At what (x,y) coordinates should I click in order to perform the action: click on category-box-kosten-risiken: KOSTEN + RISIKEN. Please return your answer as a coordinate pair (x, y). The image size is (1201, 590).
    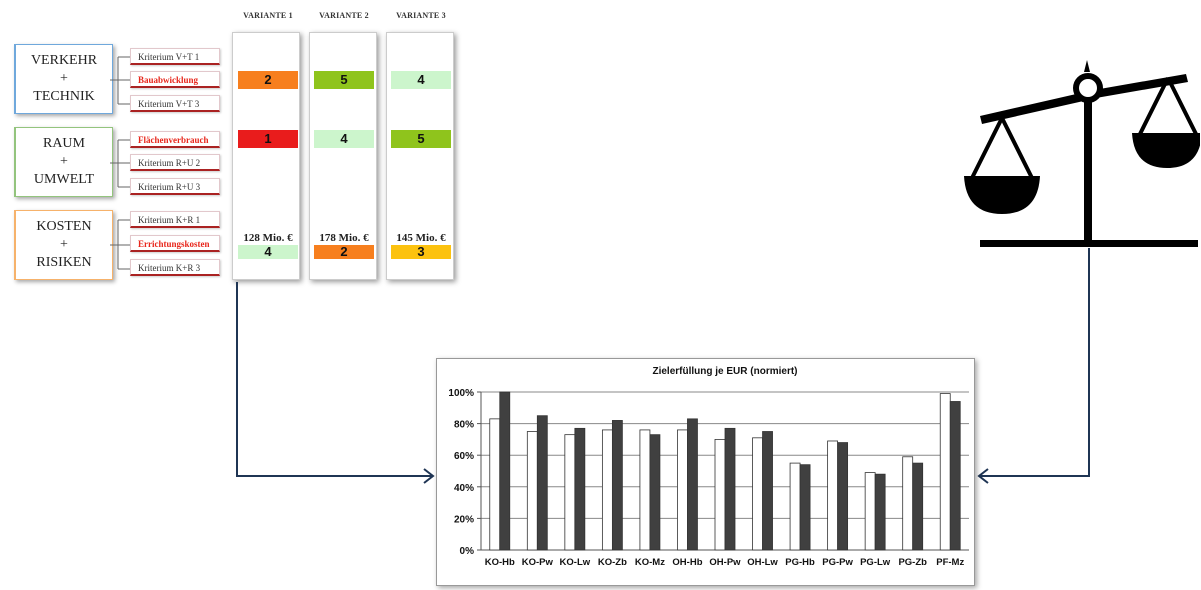
    Looking at the image, I should click on (63, 245).